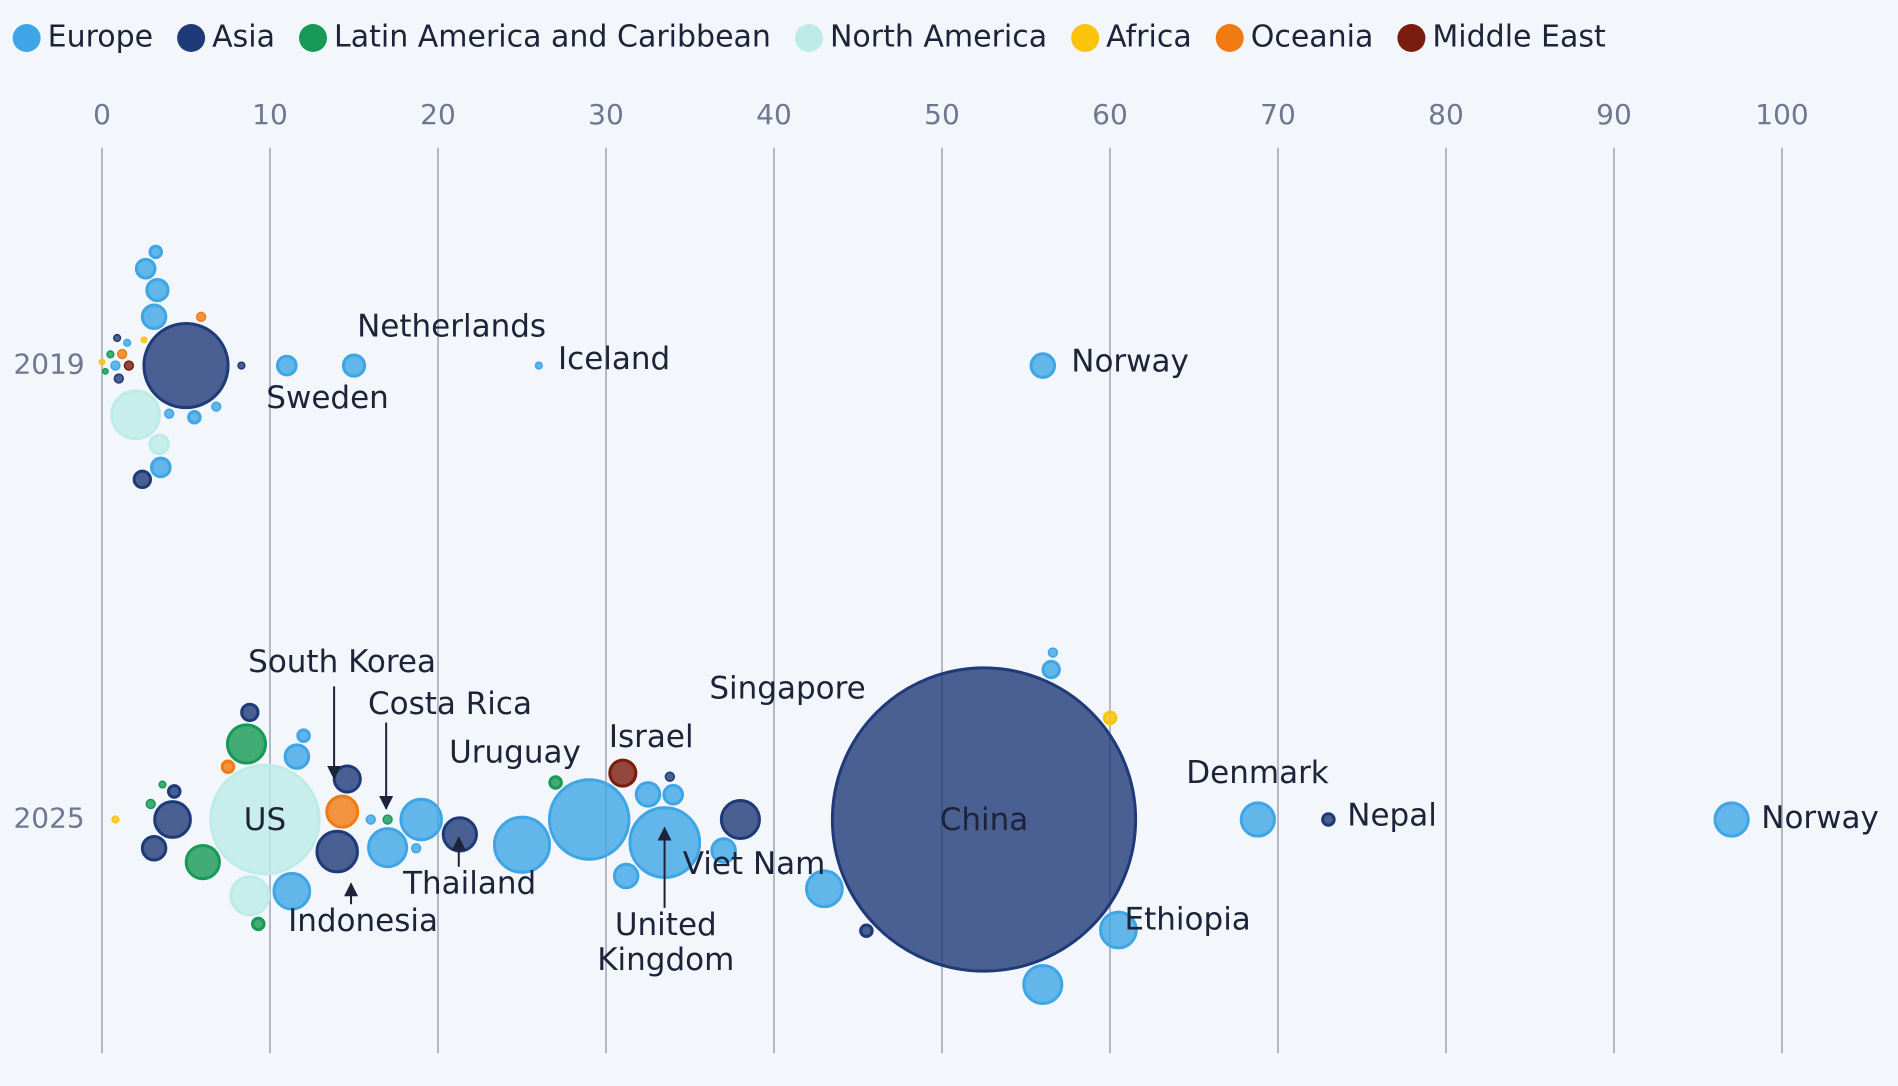  Describe the element at coordinates (1614, 114) in the screenshot. I see `x-tick-label: 90` at that location.